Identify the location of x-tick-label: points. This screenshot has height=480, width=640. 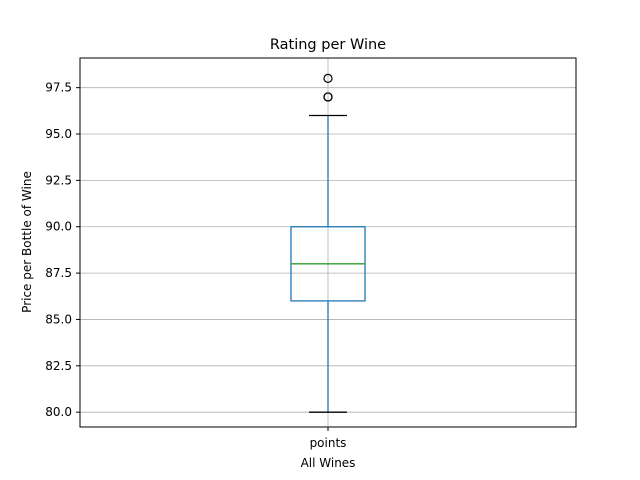
(328, 443).